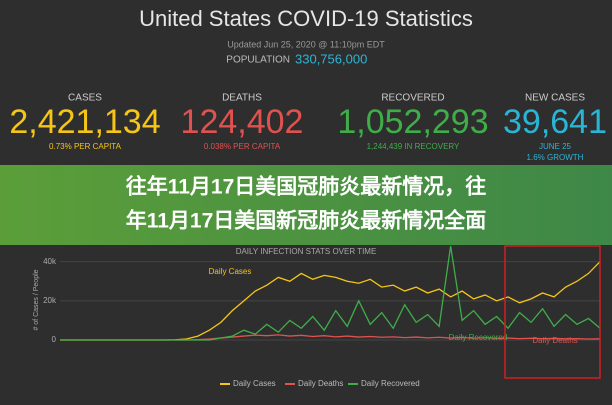 This screenshot has height=405, width=612. What do you see at coordinates (242, 122) in the screenshot?
I see `stat-value: 124,402` at bounding box center [242, 122].